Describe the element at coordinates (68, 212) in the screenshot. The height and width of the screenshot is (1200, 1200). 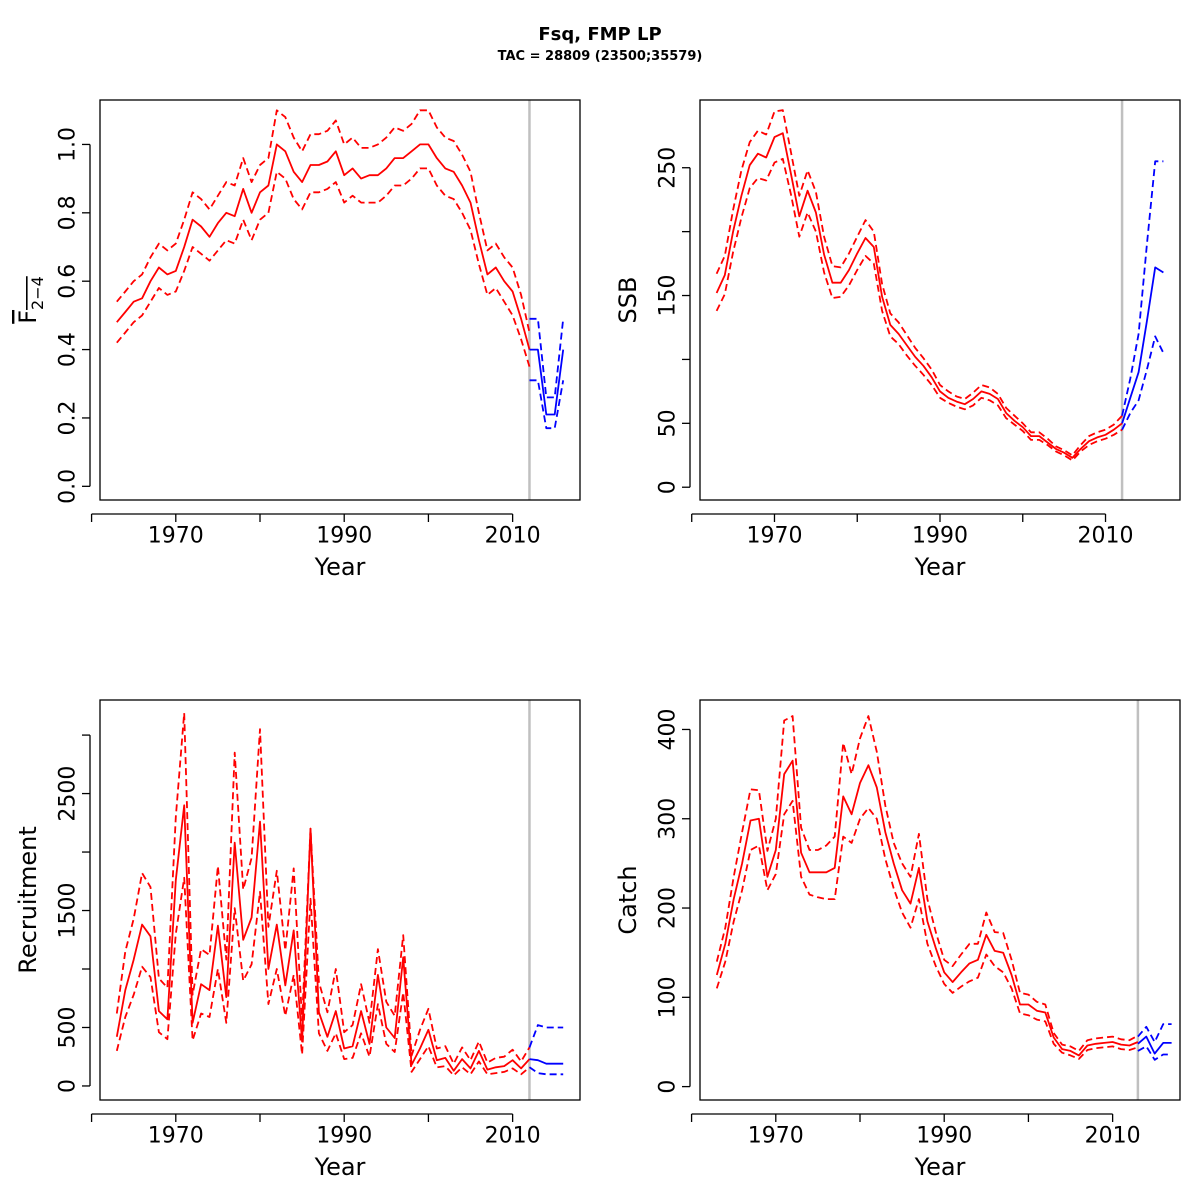
I see `y-tick-label: 0.8` at that location.